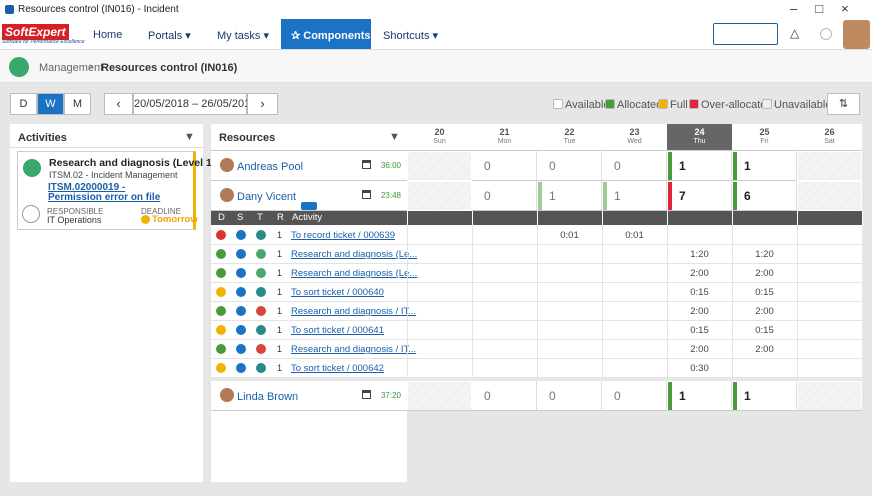 Image resolution: width=872 pixels, height=496 pixels. What do you see at coordinates (262, 104) in the screenshot?
I see `next-button: ›` at bounding box center [262, 104].